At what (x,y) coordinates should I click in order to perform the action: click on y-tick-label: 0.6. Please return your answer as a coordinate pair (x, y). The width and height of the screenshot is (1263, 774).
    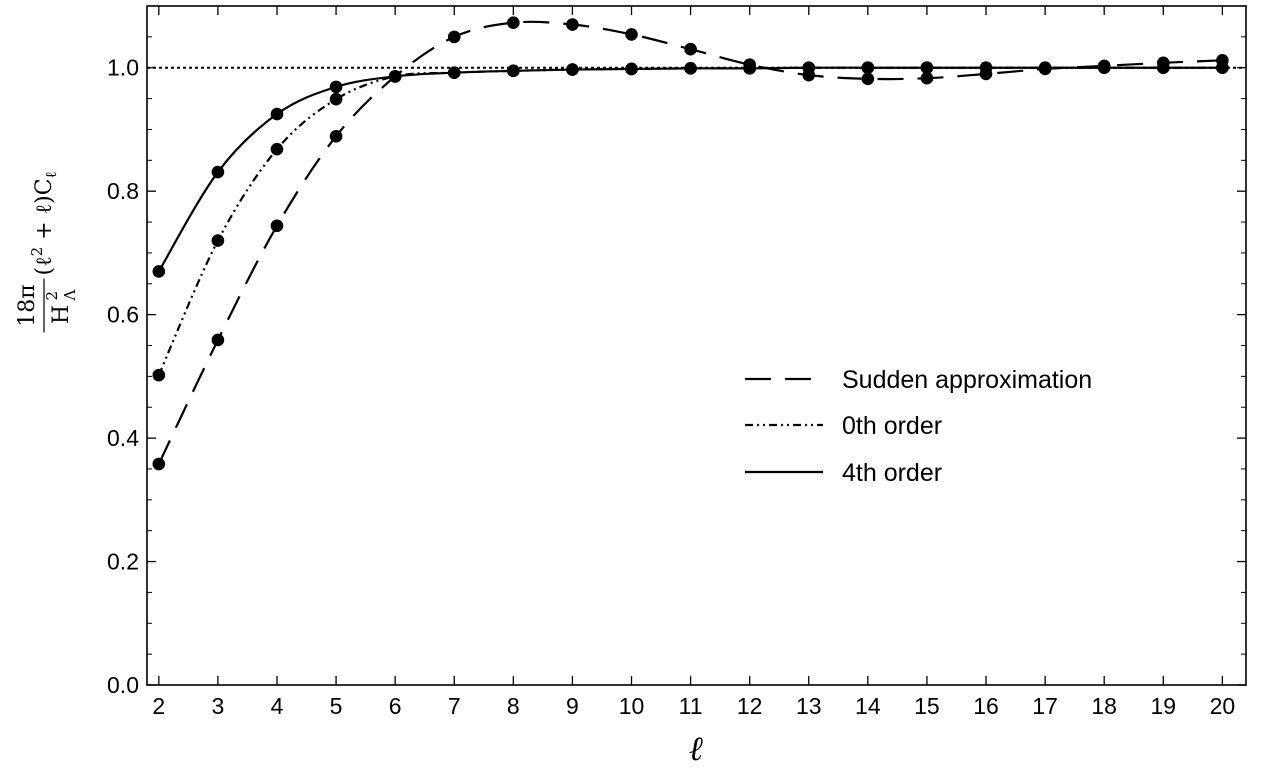
    Looking at the image, I should click on (123, 315).